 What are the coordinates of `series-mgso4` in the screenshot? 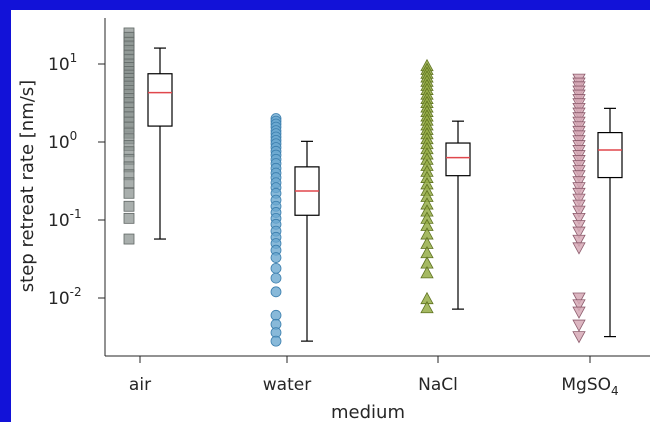 It's located at (579, 208).